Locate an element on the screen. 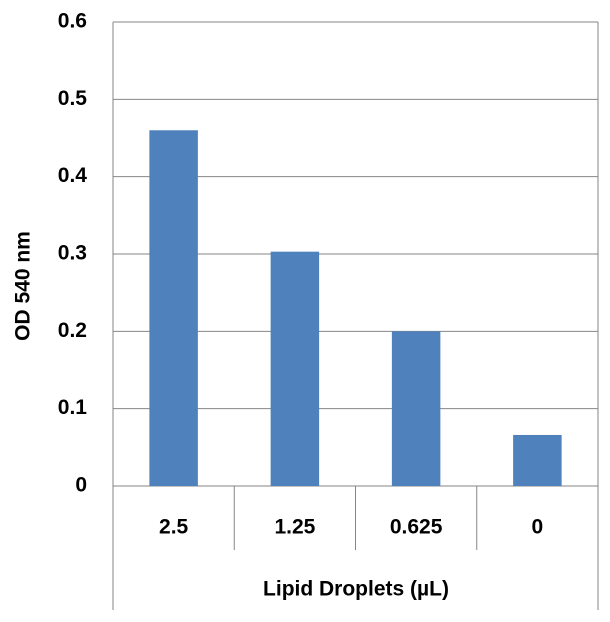 This screenshot has width=610, height=622. y-axis-title: OD 540 nm is located at coordinates (23, 286).